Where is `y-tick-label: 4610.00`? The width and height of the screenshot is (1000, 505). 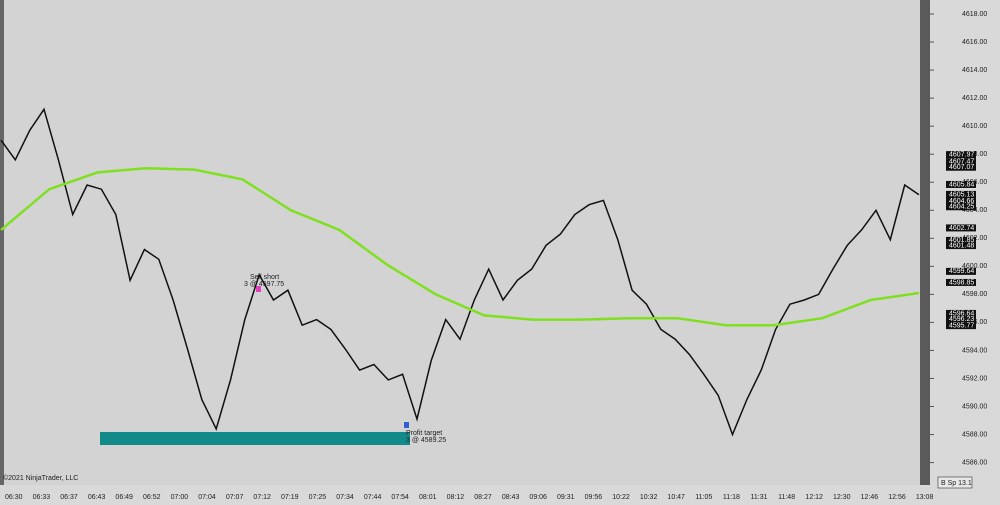 y-tick-label: 4610.00 is located at coordinates (974, 126).